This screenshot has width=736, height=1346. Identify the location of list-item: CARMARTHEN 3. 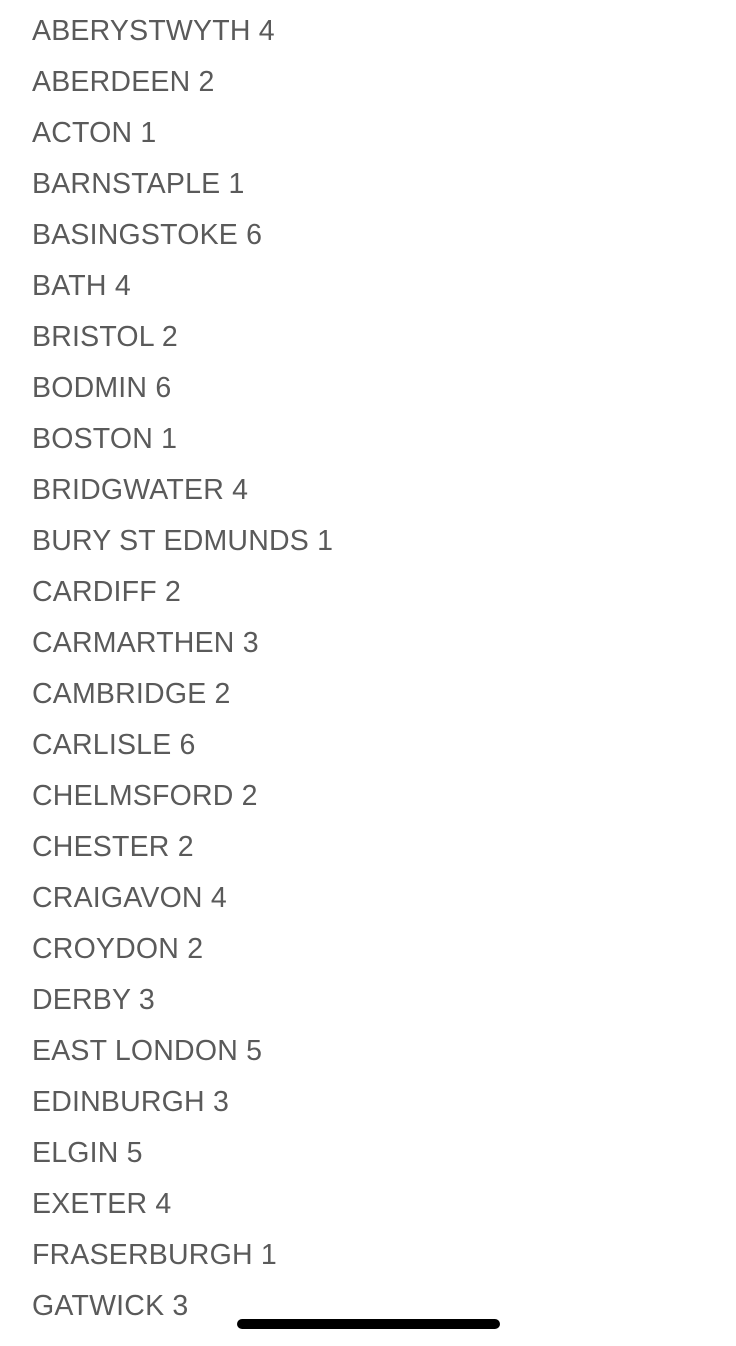
(182, 643).